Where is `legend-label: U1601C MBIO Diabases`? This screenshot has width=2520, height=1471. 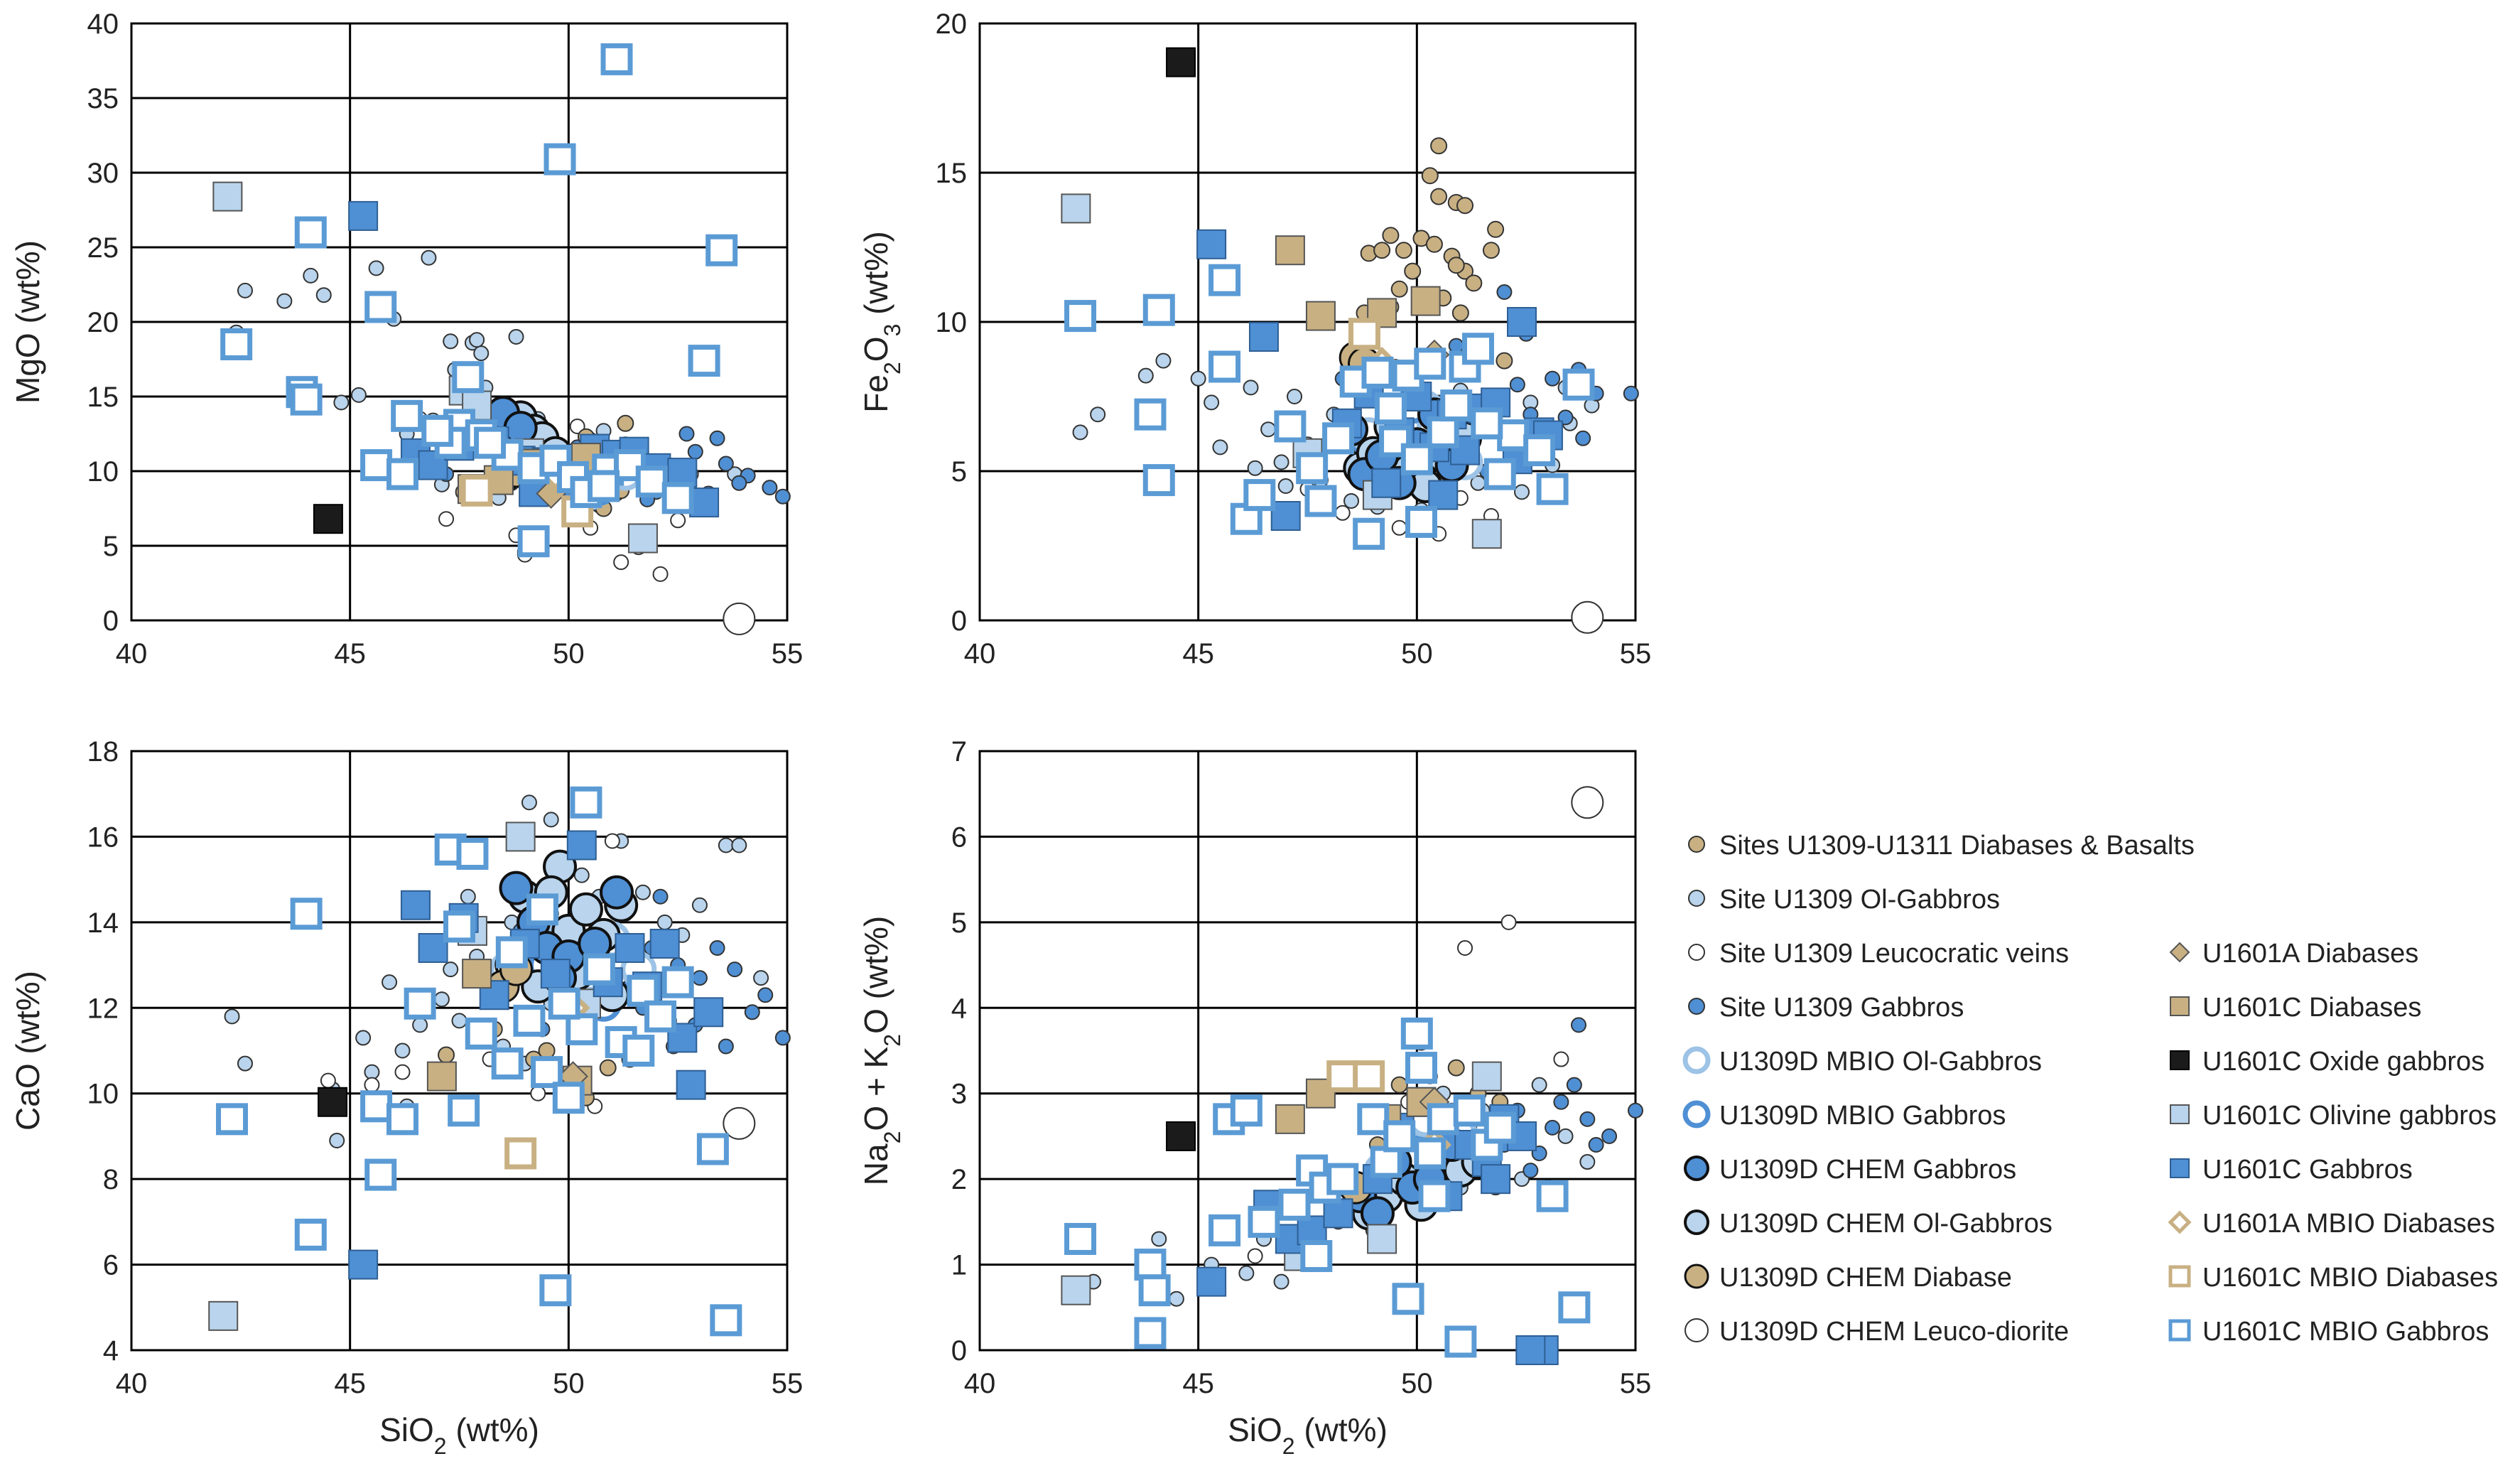
legend-label: U1601C MBIO Diabases is located at coordinates (2350, 1278).